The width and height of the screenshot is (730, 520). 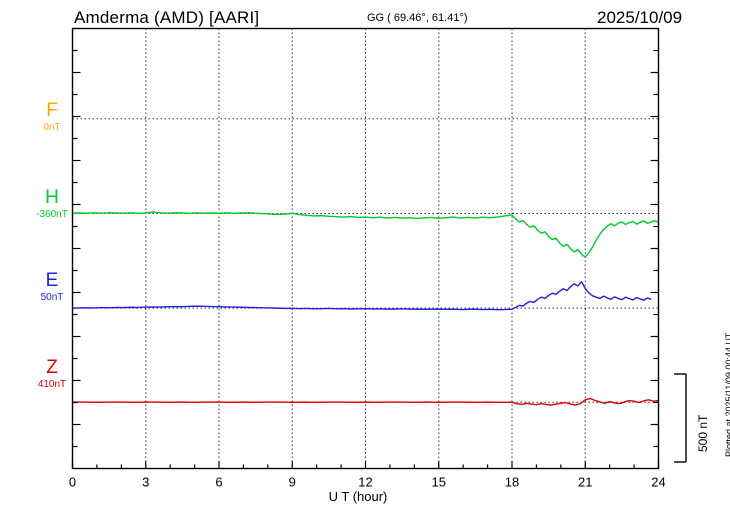 I want to click on component-baseline-Z: 410nT, so click(x=52, y=384).